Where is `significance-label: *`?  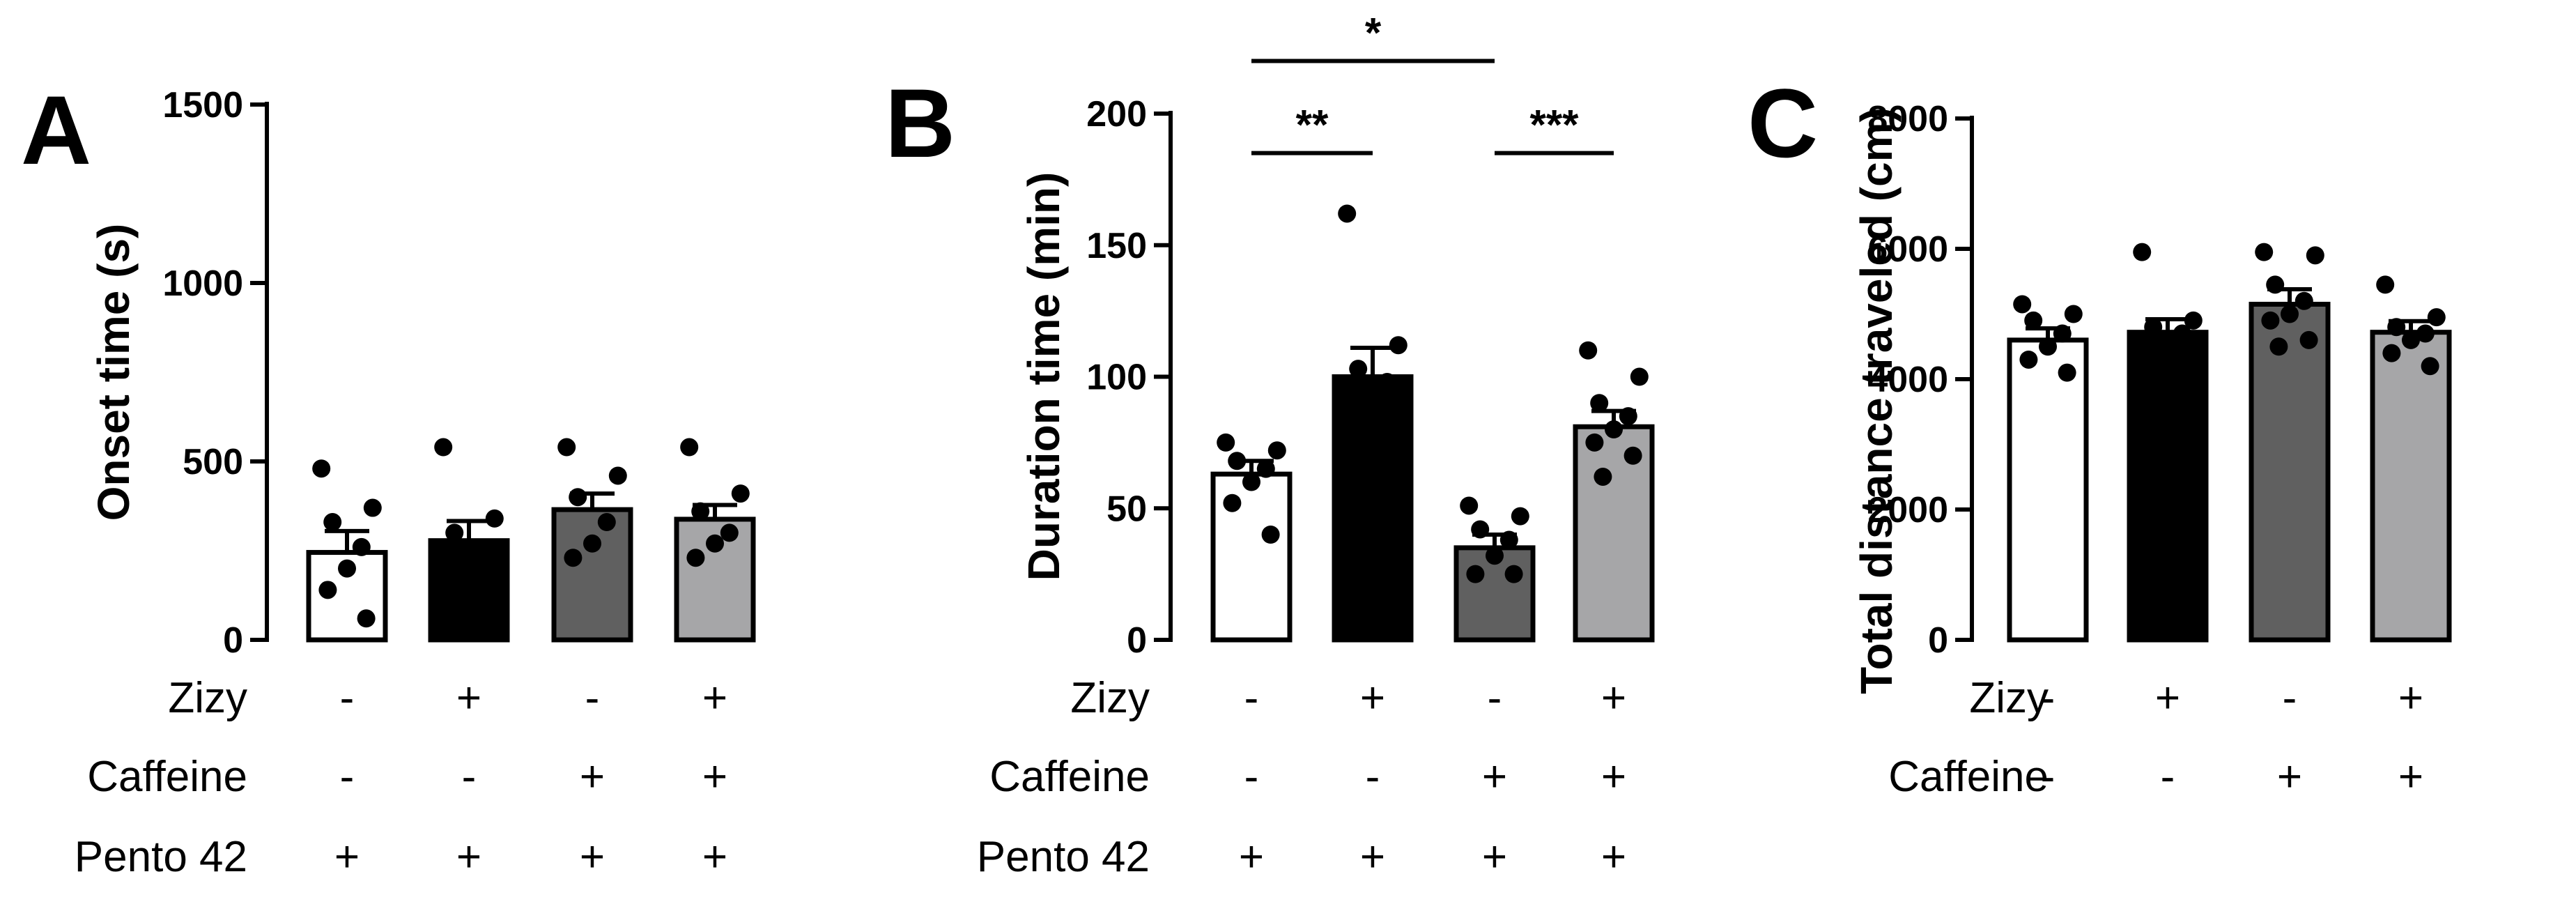
significance-label: * is located at coordinates (1373, 33).